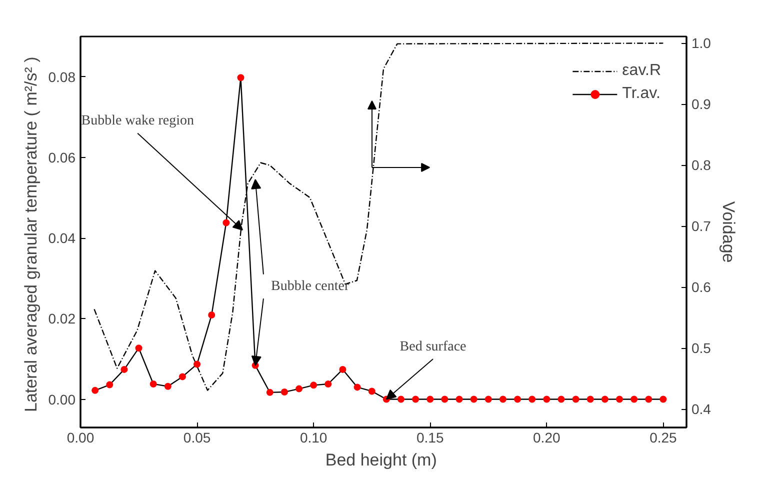 The height and width of the screenshot is (487, 761). What do you see at coordinates (62, 76) in the screenshot?
I see `y-tick-label: 0.08` at bounding box center [62, 76].